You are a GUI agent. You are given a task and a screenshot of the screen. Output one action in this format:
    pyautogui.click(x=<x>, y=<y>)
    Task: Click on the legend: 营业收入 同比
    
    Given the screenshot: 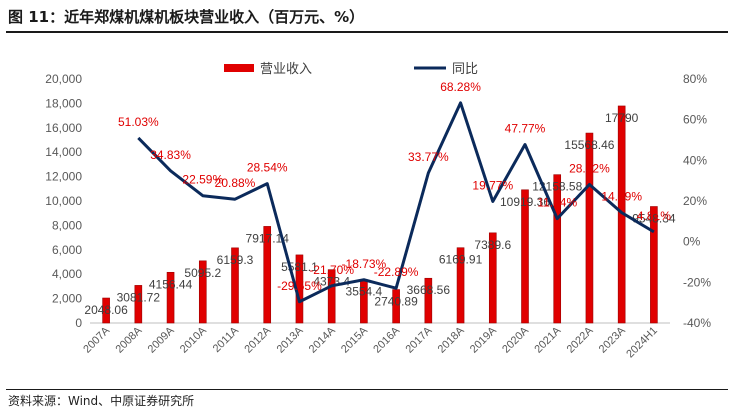 What is the action you would take?
    pyautogui.click(x=351, y=69)
    